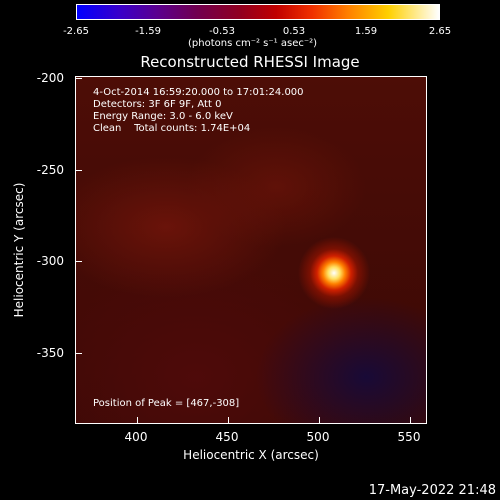 This screenshot has height=500, width=500. Describe the element at coordinates (409, 437) in the screenshot. I see `x-tick-label: 550` at that location.